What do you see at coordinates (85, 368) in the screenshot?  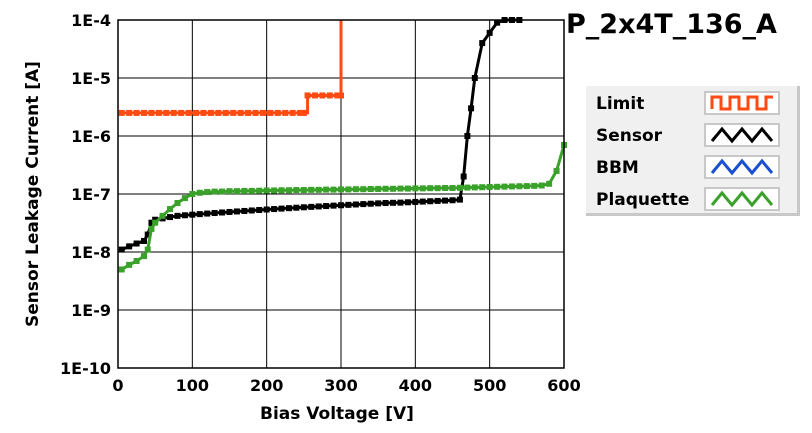 I see `y-tick-label: 1E-10` at bounding box center [85, 368].